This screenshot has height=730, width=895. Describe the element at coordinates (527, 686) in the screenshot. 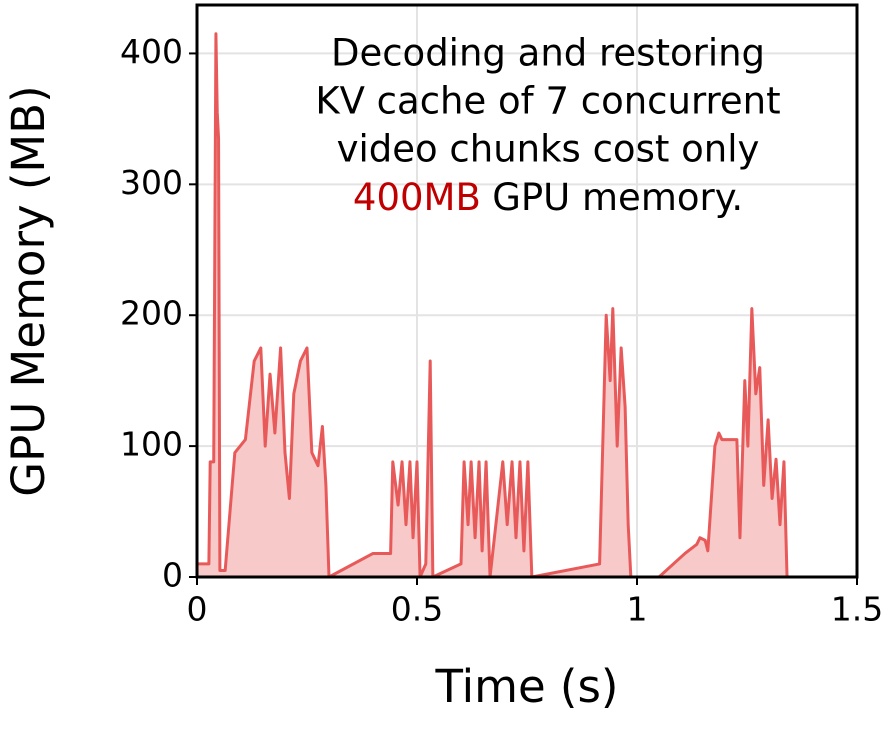

I see `x-axis-label: Time (s)` at that location.